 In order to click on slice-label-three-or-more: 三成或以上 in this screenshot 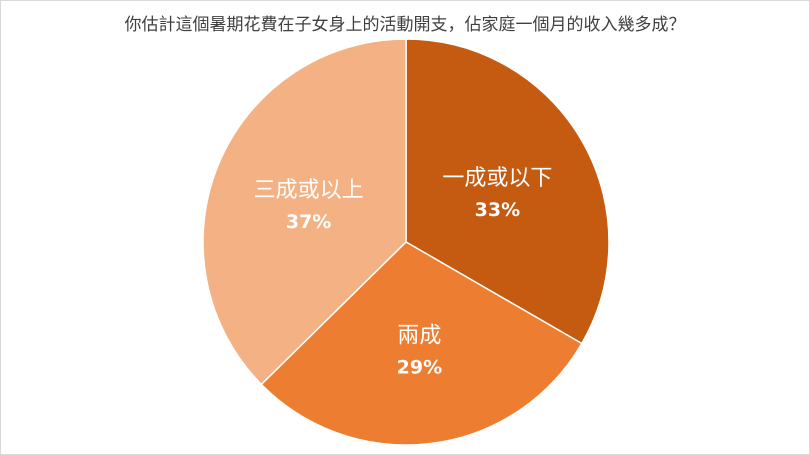, I will do `click(309, 190)`.